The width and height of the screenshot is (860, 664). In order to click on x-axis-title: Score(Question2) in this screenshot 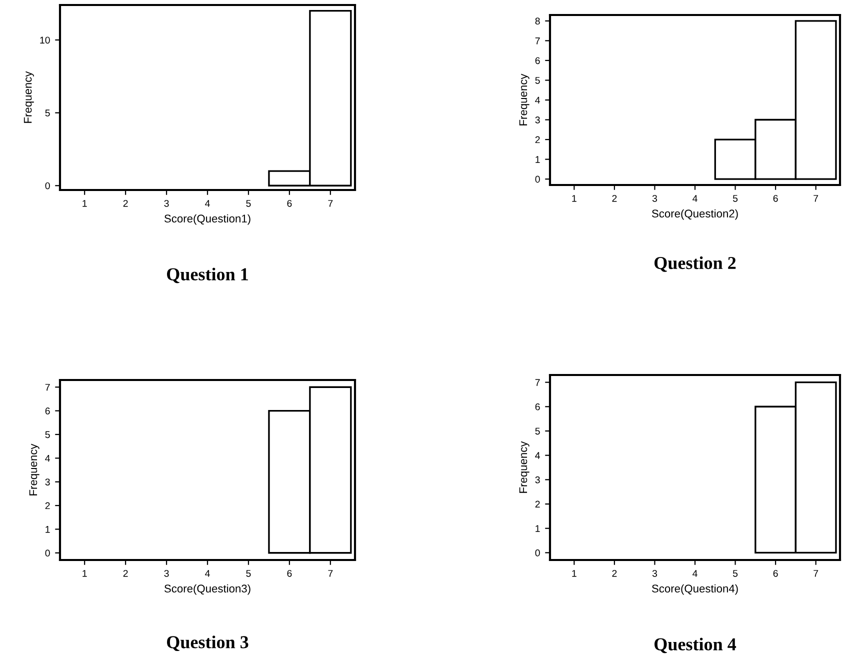, I will do `click(695, 214)`.